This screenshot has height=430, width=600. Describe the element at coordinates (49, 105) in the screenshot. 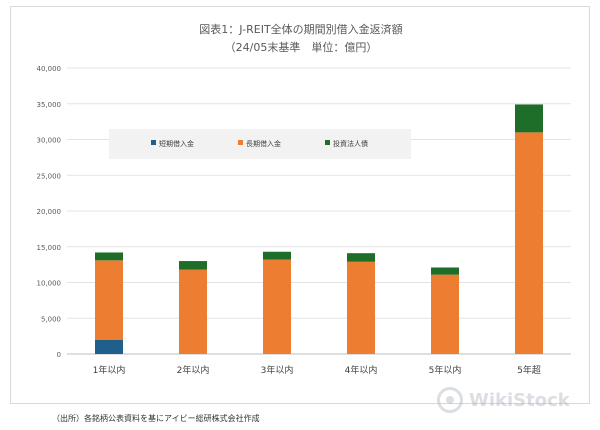

I see `y-tick-label: 35,000` at that location.